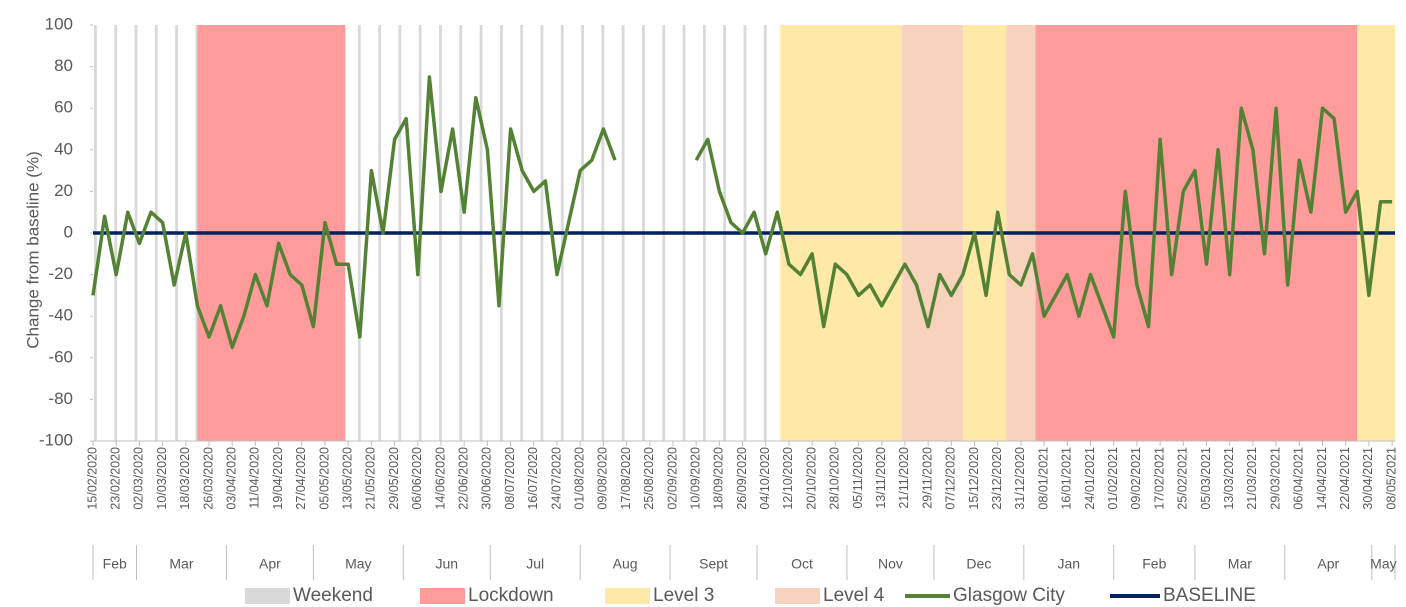  What do you see at coordinates (1020, 478) in the screenshot?
I see `x-tick-label: 31/12/2020` at bounding box center [1020, 478].